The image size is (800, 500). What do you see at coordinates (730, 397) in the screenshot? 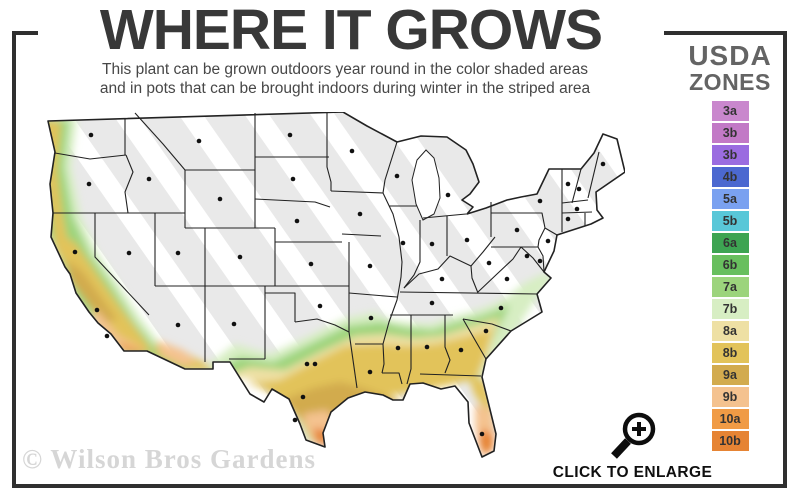
I see `zone-box: 9b` at bounding box center [730, 397].